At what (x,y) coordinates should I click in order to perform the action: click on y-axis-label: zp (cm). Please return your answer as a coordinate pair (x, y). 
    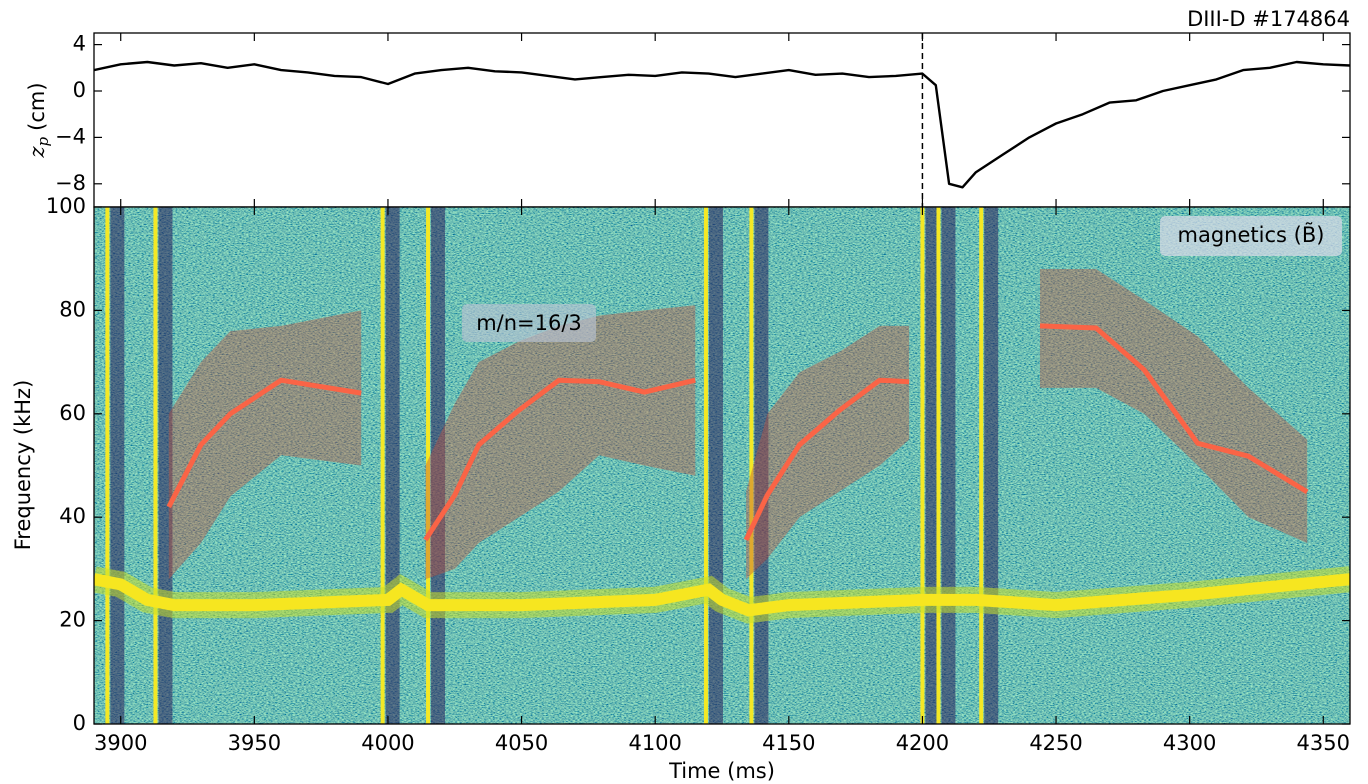
    Looking at the image, I should click on (39, 120).